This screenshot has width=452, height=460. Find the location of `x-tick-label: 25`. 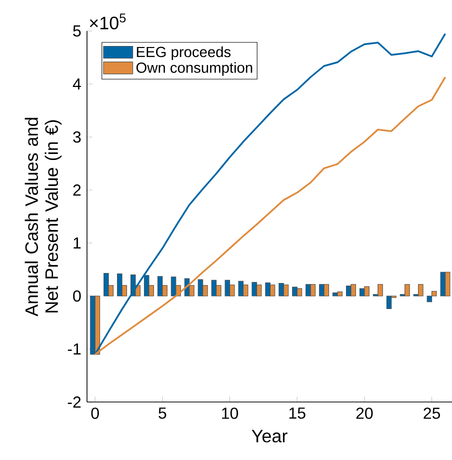

x-tick-label: 25 is located at coordinates (432, 413).